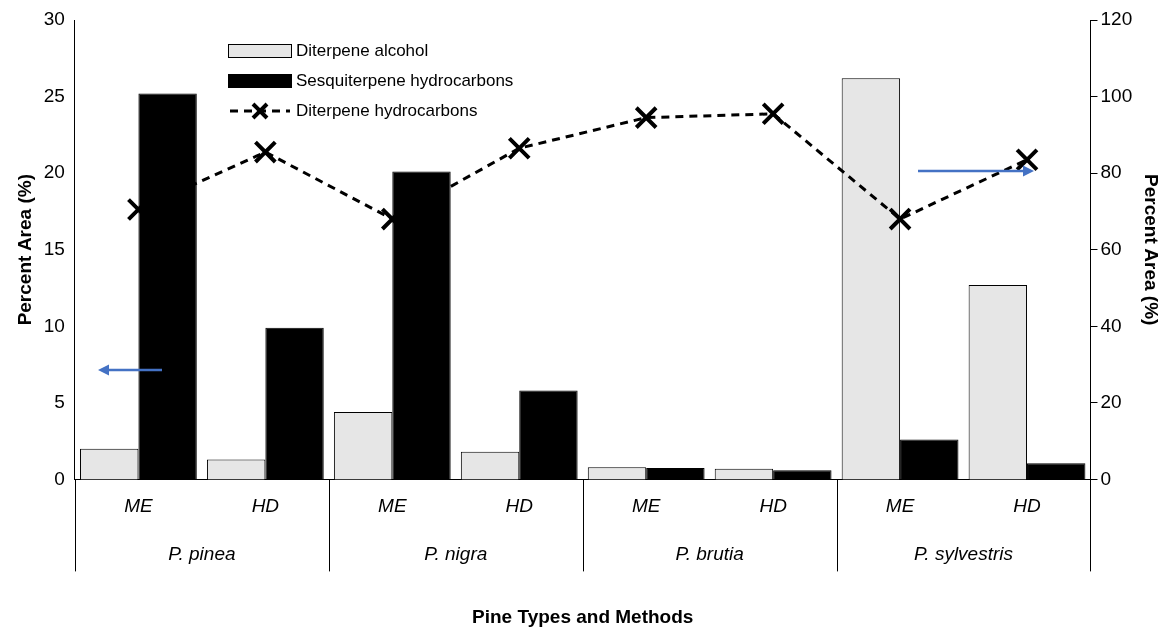  I want to click on text: P. sylvestris, so click(964, 553).